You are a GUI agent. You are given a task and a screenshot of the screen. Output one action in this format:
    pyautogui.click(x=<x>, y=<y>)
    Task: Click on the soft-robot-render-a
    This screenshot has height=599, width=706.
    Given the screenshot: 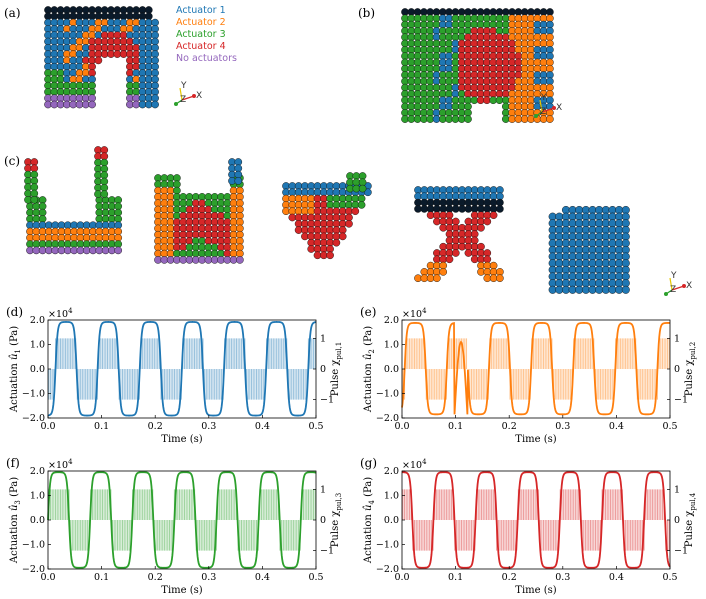 What is the action you would take?
    pyautogui.click(x=101, y=57)
    